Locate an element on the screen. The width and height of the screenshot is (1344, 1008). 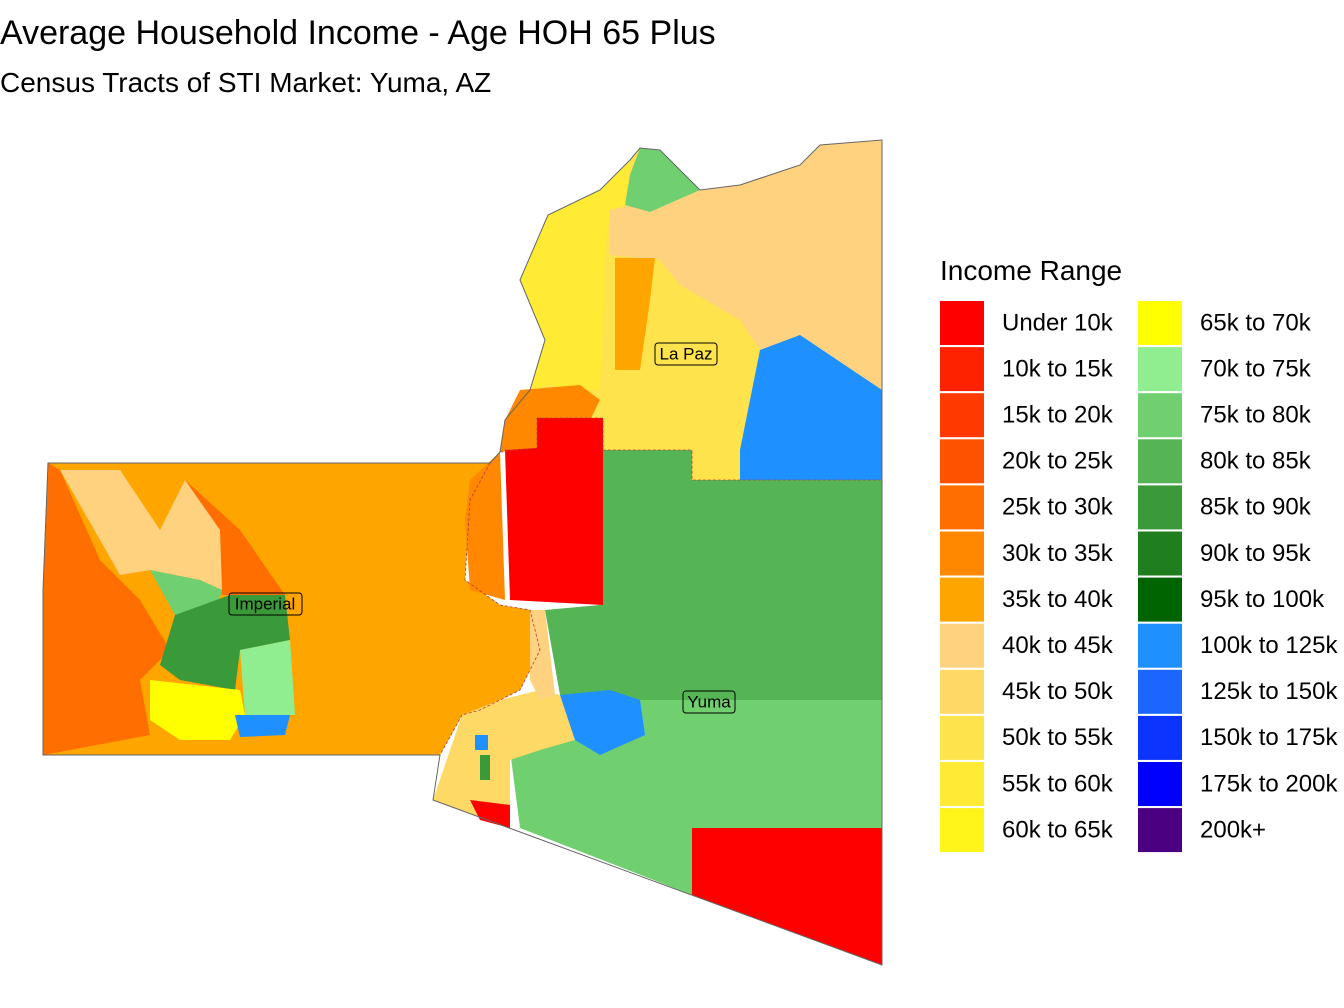
legend-label: 125k to 150k is located at coordinates (1269, 691).